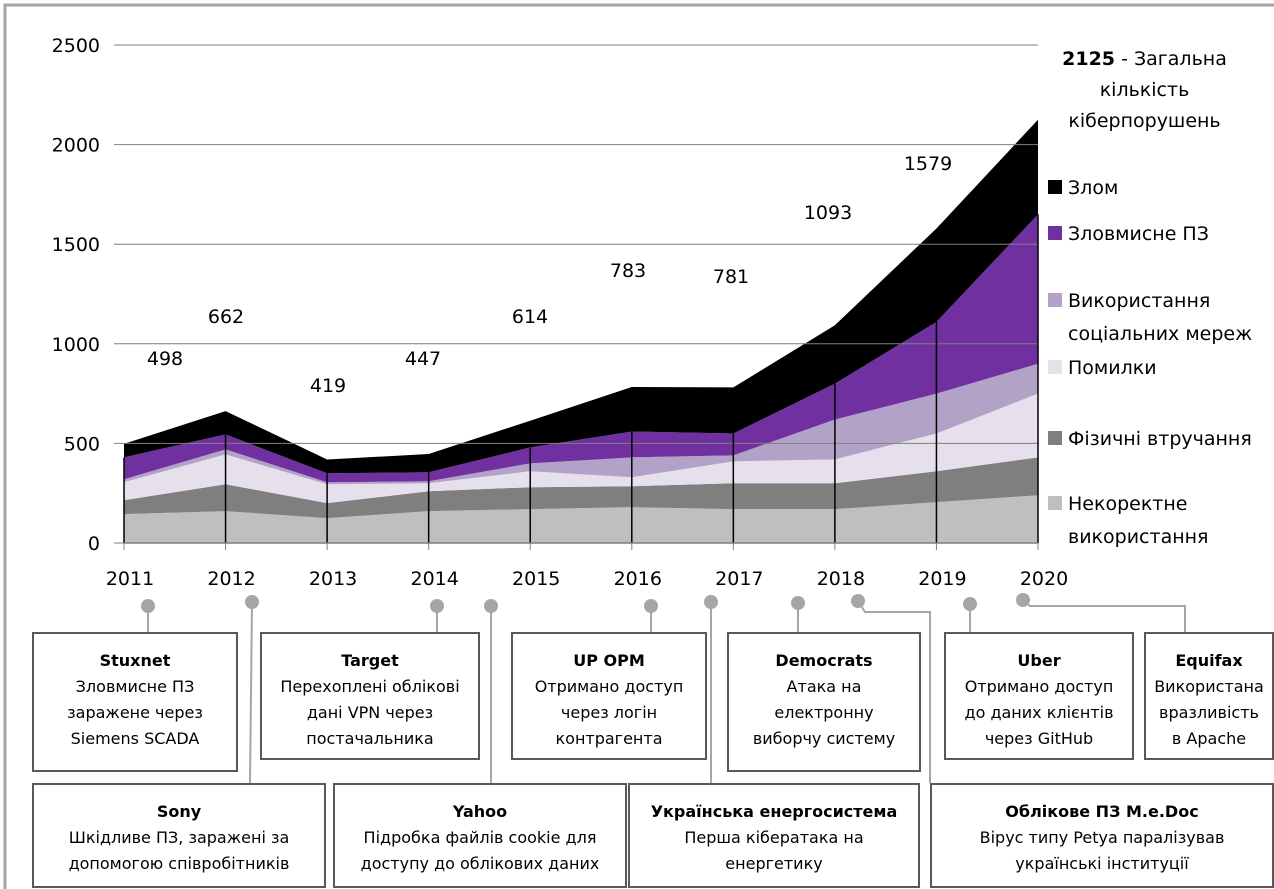 This screenshot has height=889, width=1274. I want to click on event-text: Перехоплені облікові, so click(370, 686).